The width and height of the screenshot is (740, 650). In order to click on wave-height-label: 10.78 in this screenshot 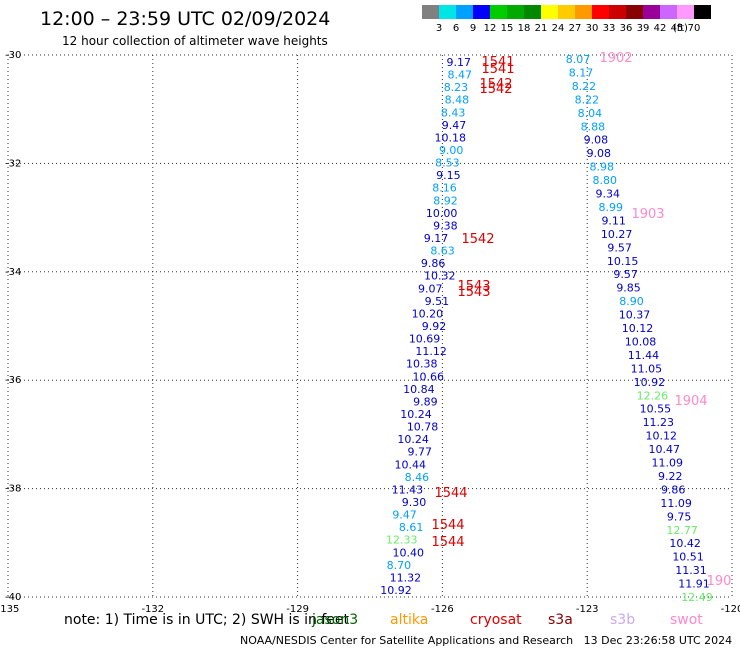, I will do `click(423, 427)`.